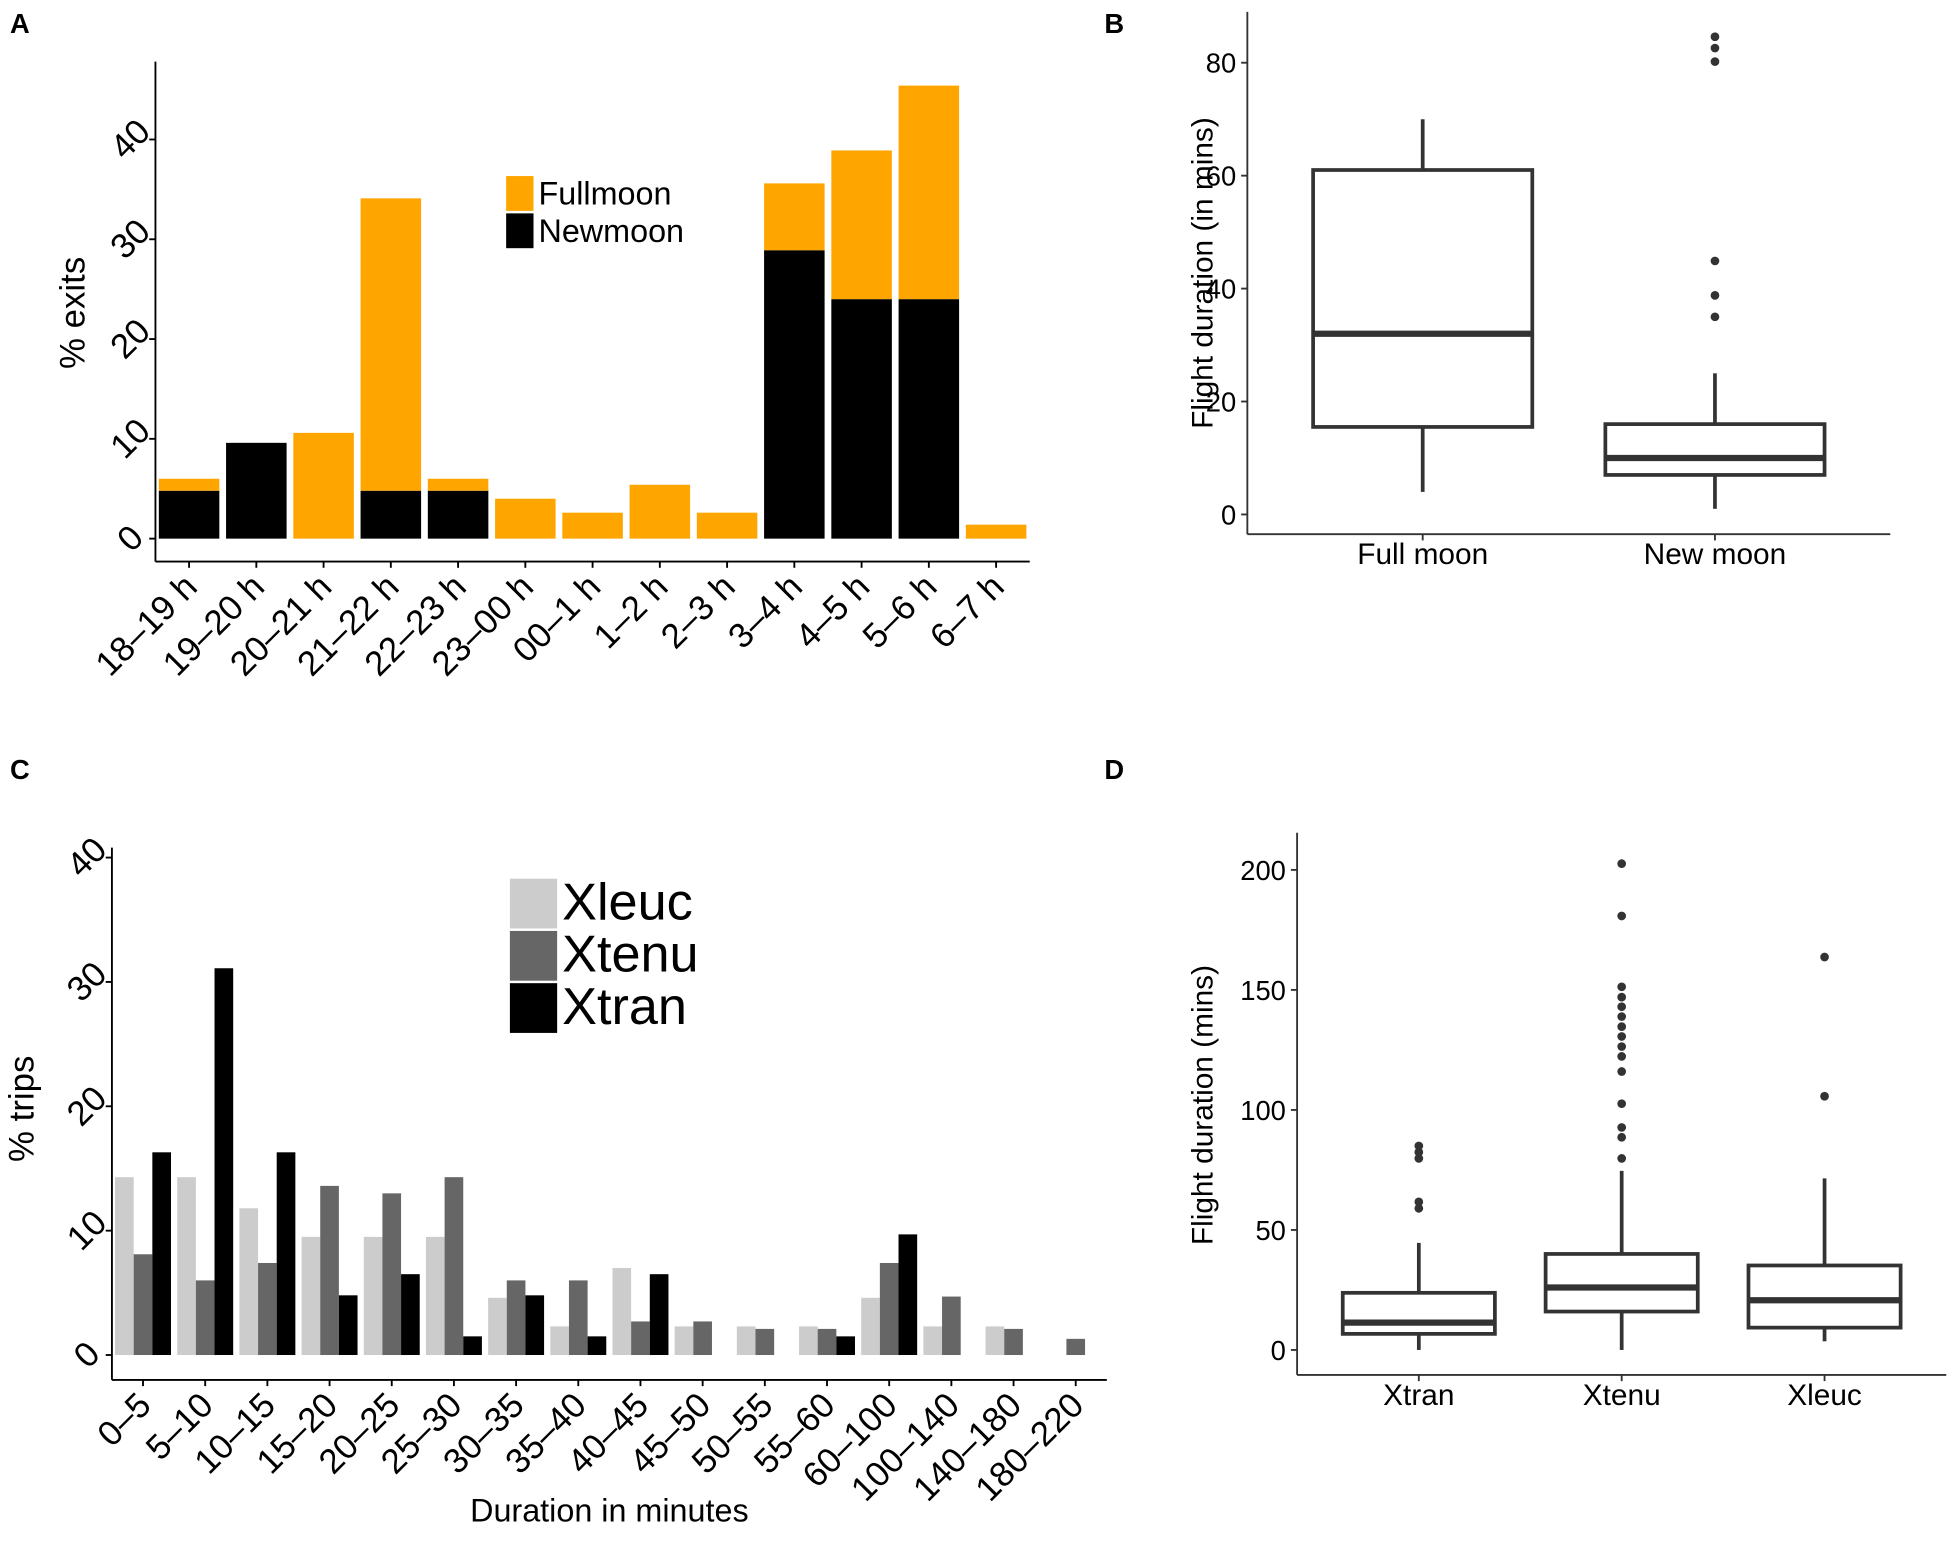  I want to click on y-tick-label: 200, so click(1263, 870).